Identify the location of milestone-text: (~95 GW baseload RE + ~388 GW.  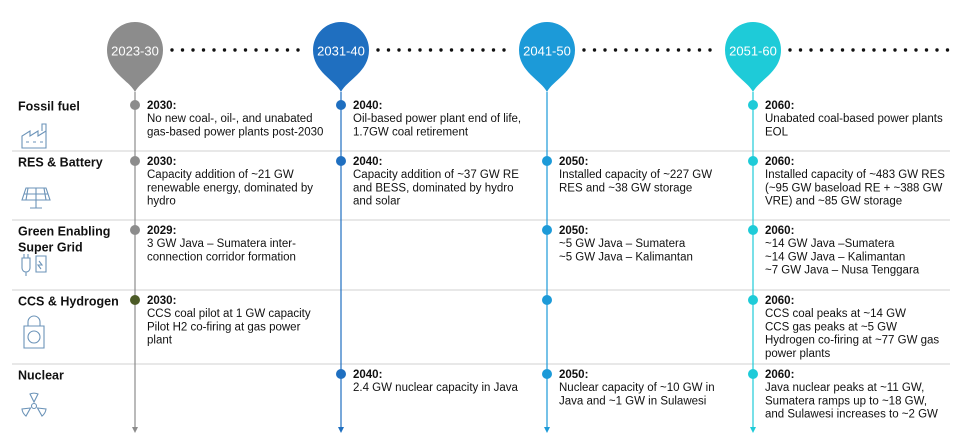
(854, 188).